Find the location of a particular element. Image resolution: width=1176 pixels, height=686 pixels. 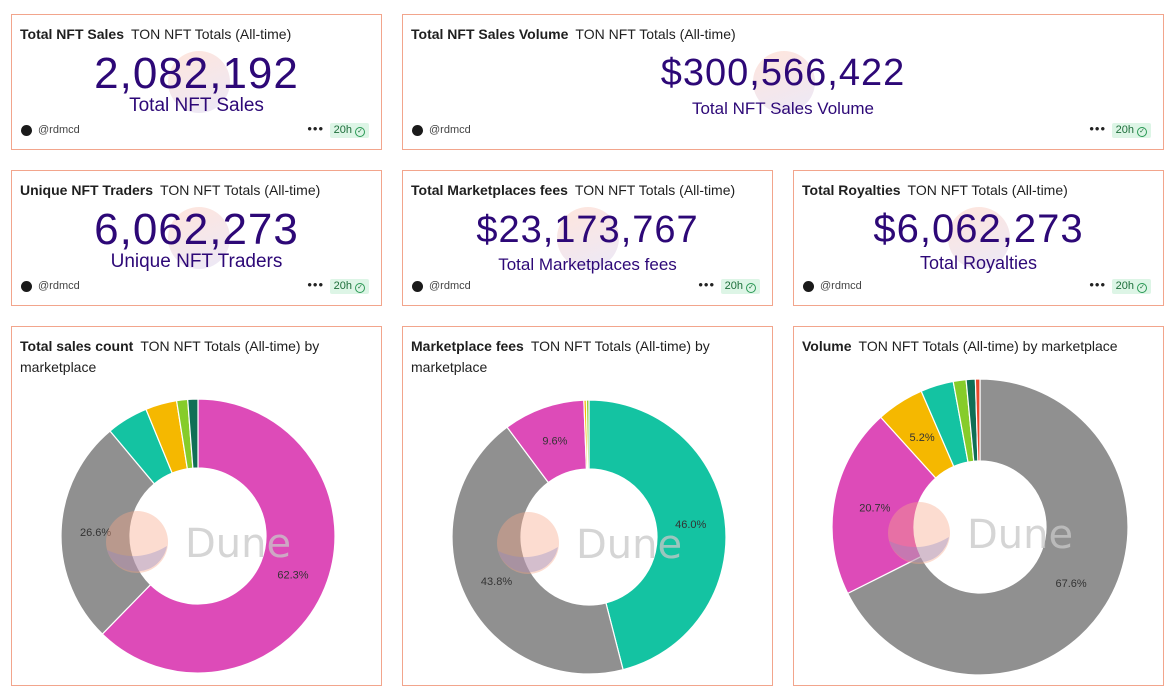

card-title: Total Royalties TON NFT Totals (All-time) is located at coordinates (978, 190).